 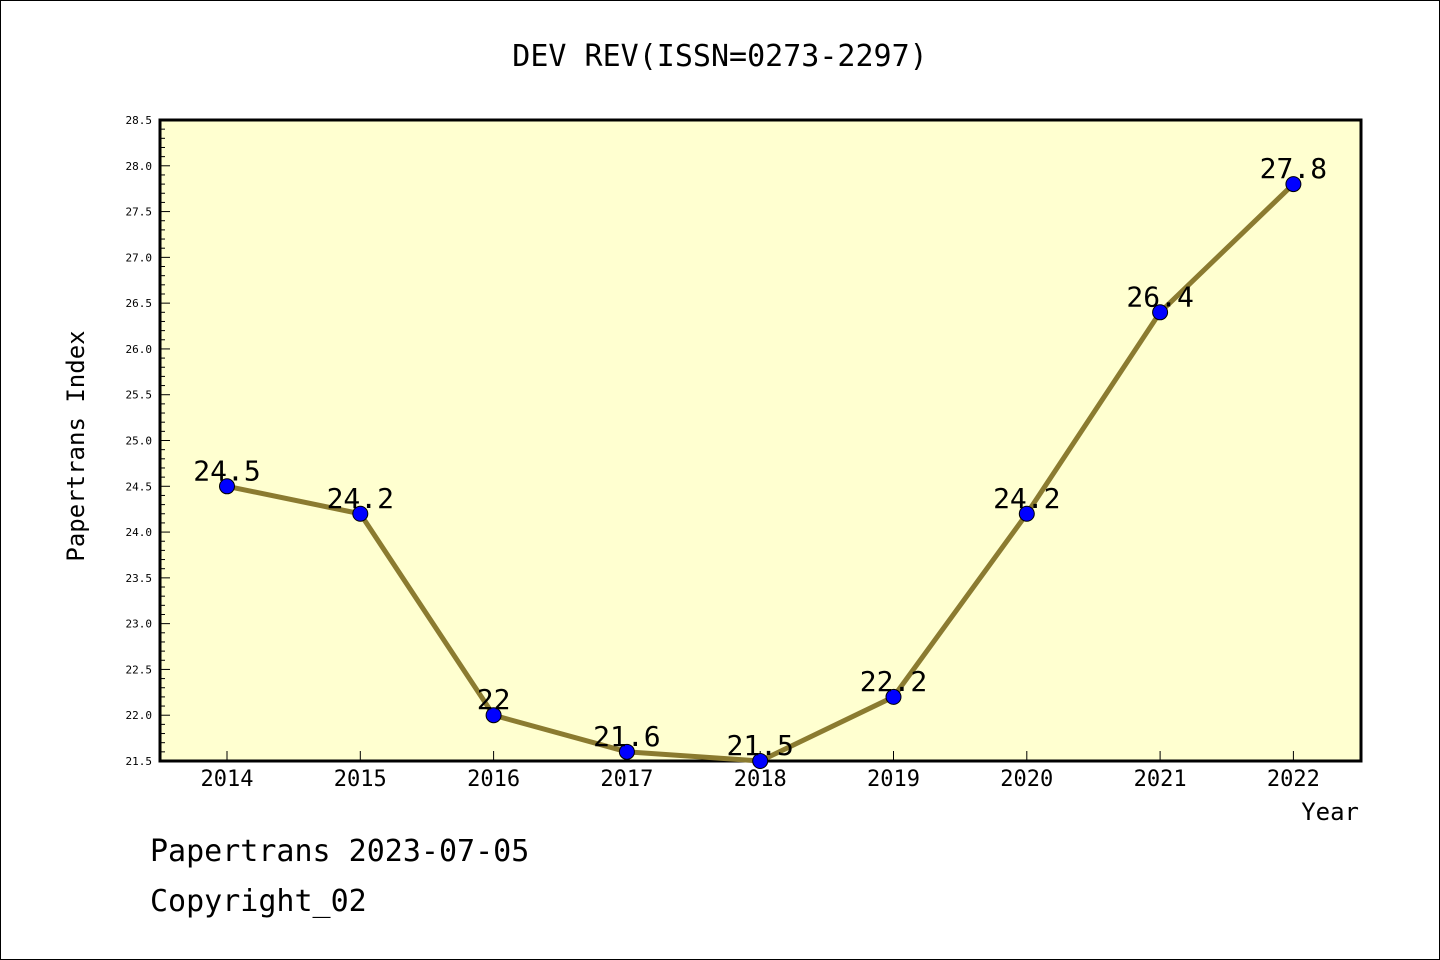 What do you see at coordinates (139, 532) in the screenshot?
I see `y-tick-label: 24.0` at bounding box center [139, 532].